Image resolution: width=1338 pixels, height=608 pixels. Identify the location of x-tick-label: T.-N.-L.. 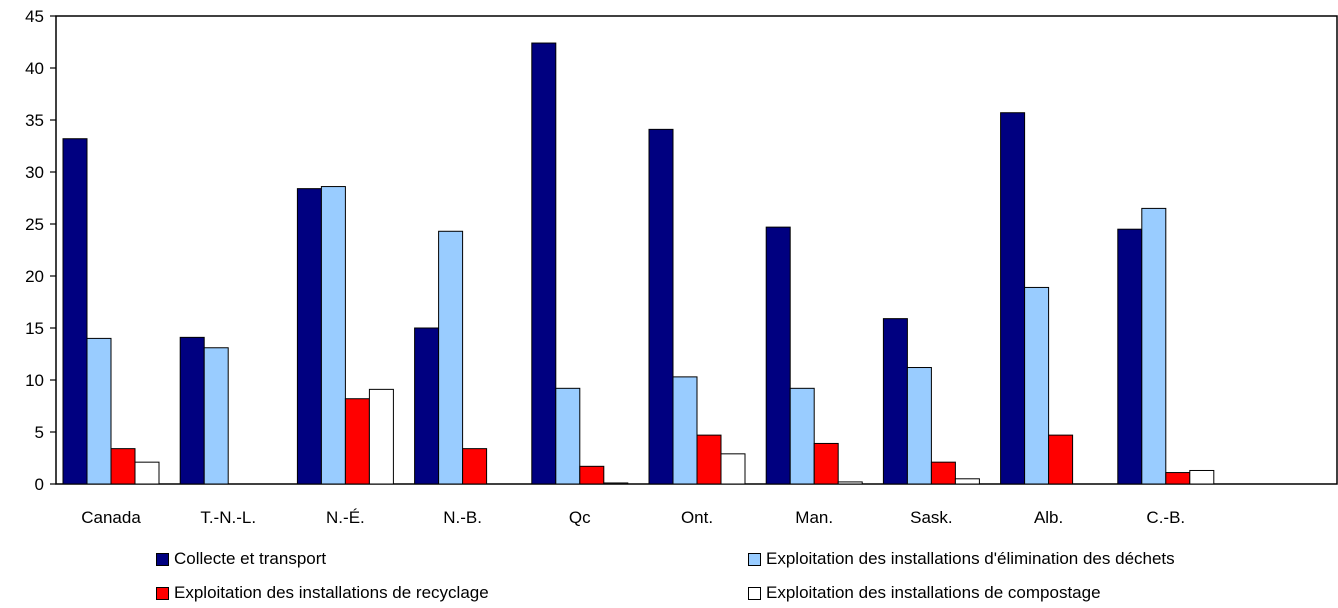
(228, 517).